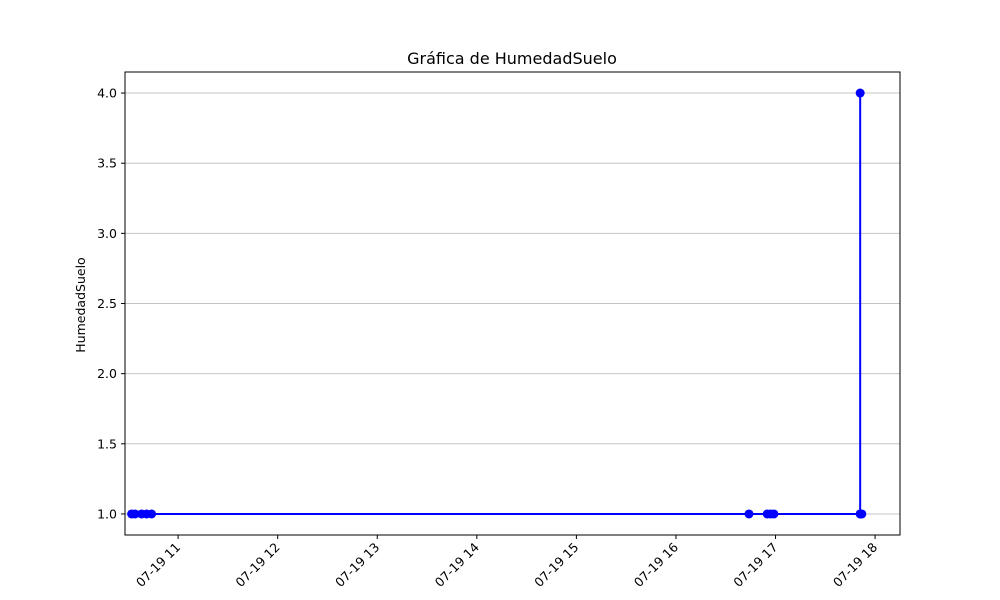 Image resolution: width=1000 pixels, height=600 pixels. Describe the element at coordinates (107, 303) in the screenshot. I see `y-tick-label: 2.5` at that location.